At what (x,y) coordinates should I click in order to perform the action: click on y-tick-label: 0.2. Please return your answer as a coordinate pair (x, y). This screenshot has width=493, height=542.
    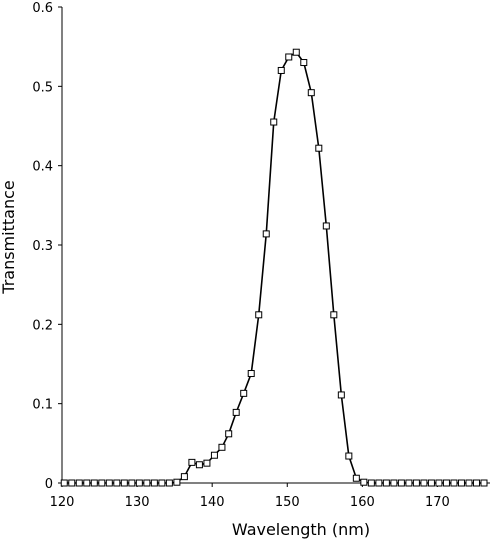
    Looking at the image, I should click on (42, 325).